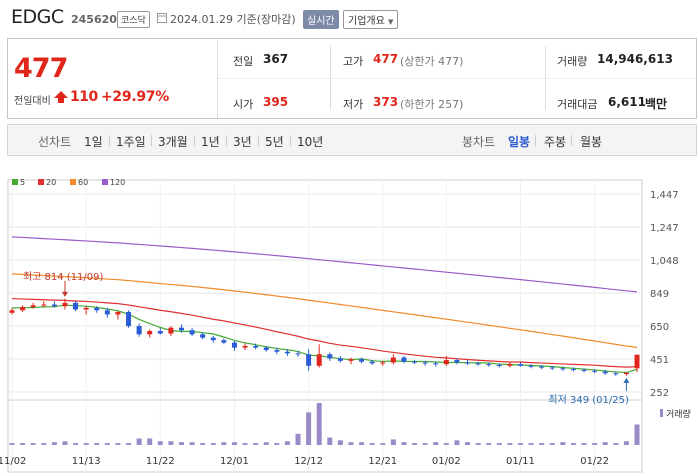 This screenshot has width=698, height=476. I want to click on amount-label: 거래대금, so click(577, 104).